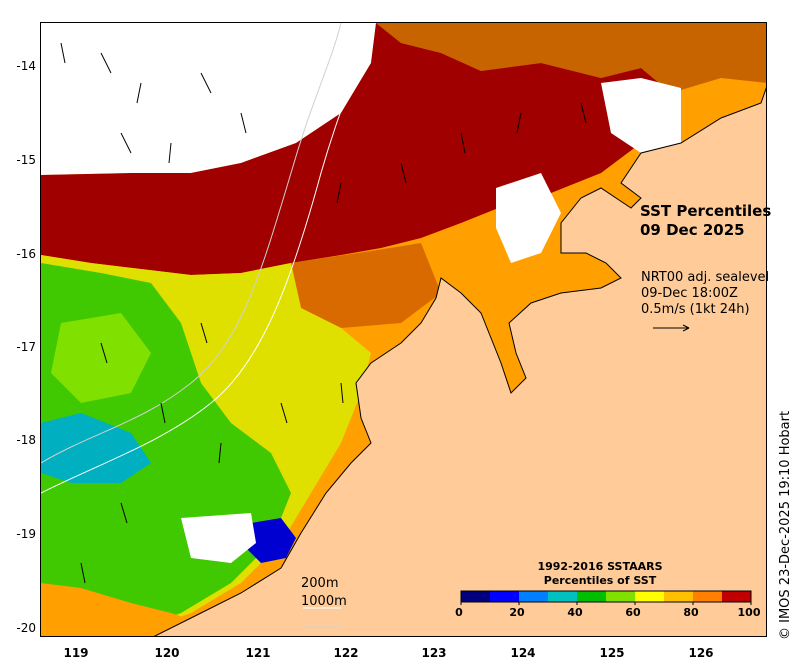 This screenshot has width=810, height=672. Describe the element at coordinates (689, 293) in the screenshot. I see `vector-time: 09-Dec 18:00Z` at that location.